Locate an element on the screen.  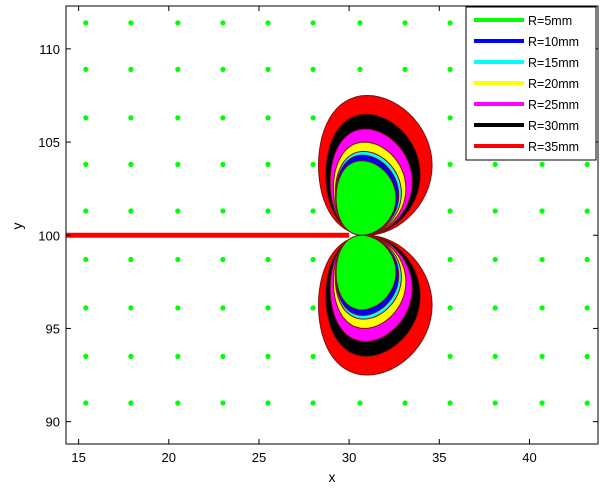
x-tick-label-25: 25 is located at coordinates (259, 457).